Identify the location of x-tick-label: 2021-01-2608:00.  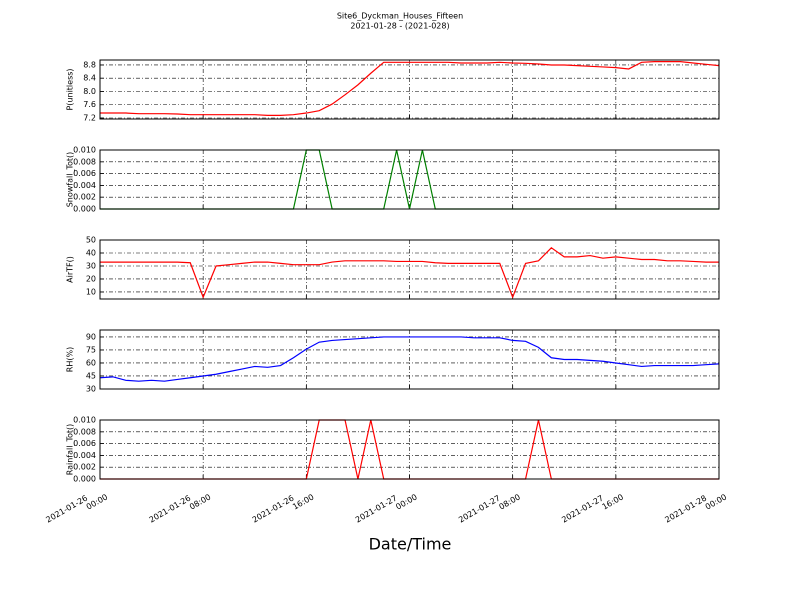
(179, 508).